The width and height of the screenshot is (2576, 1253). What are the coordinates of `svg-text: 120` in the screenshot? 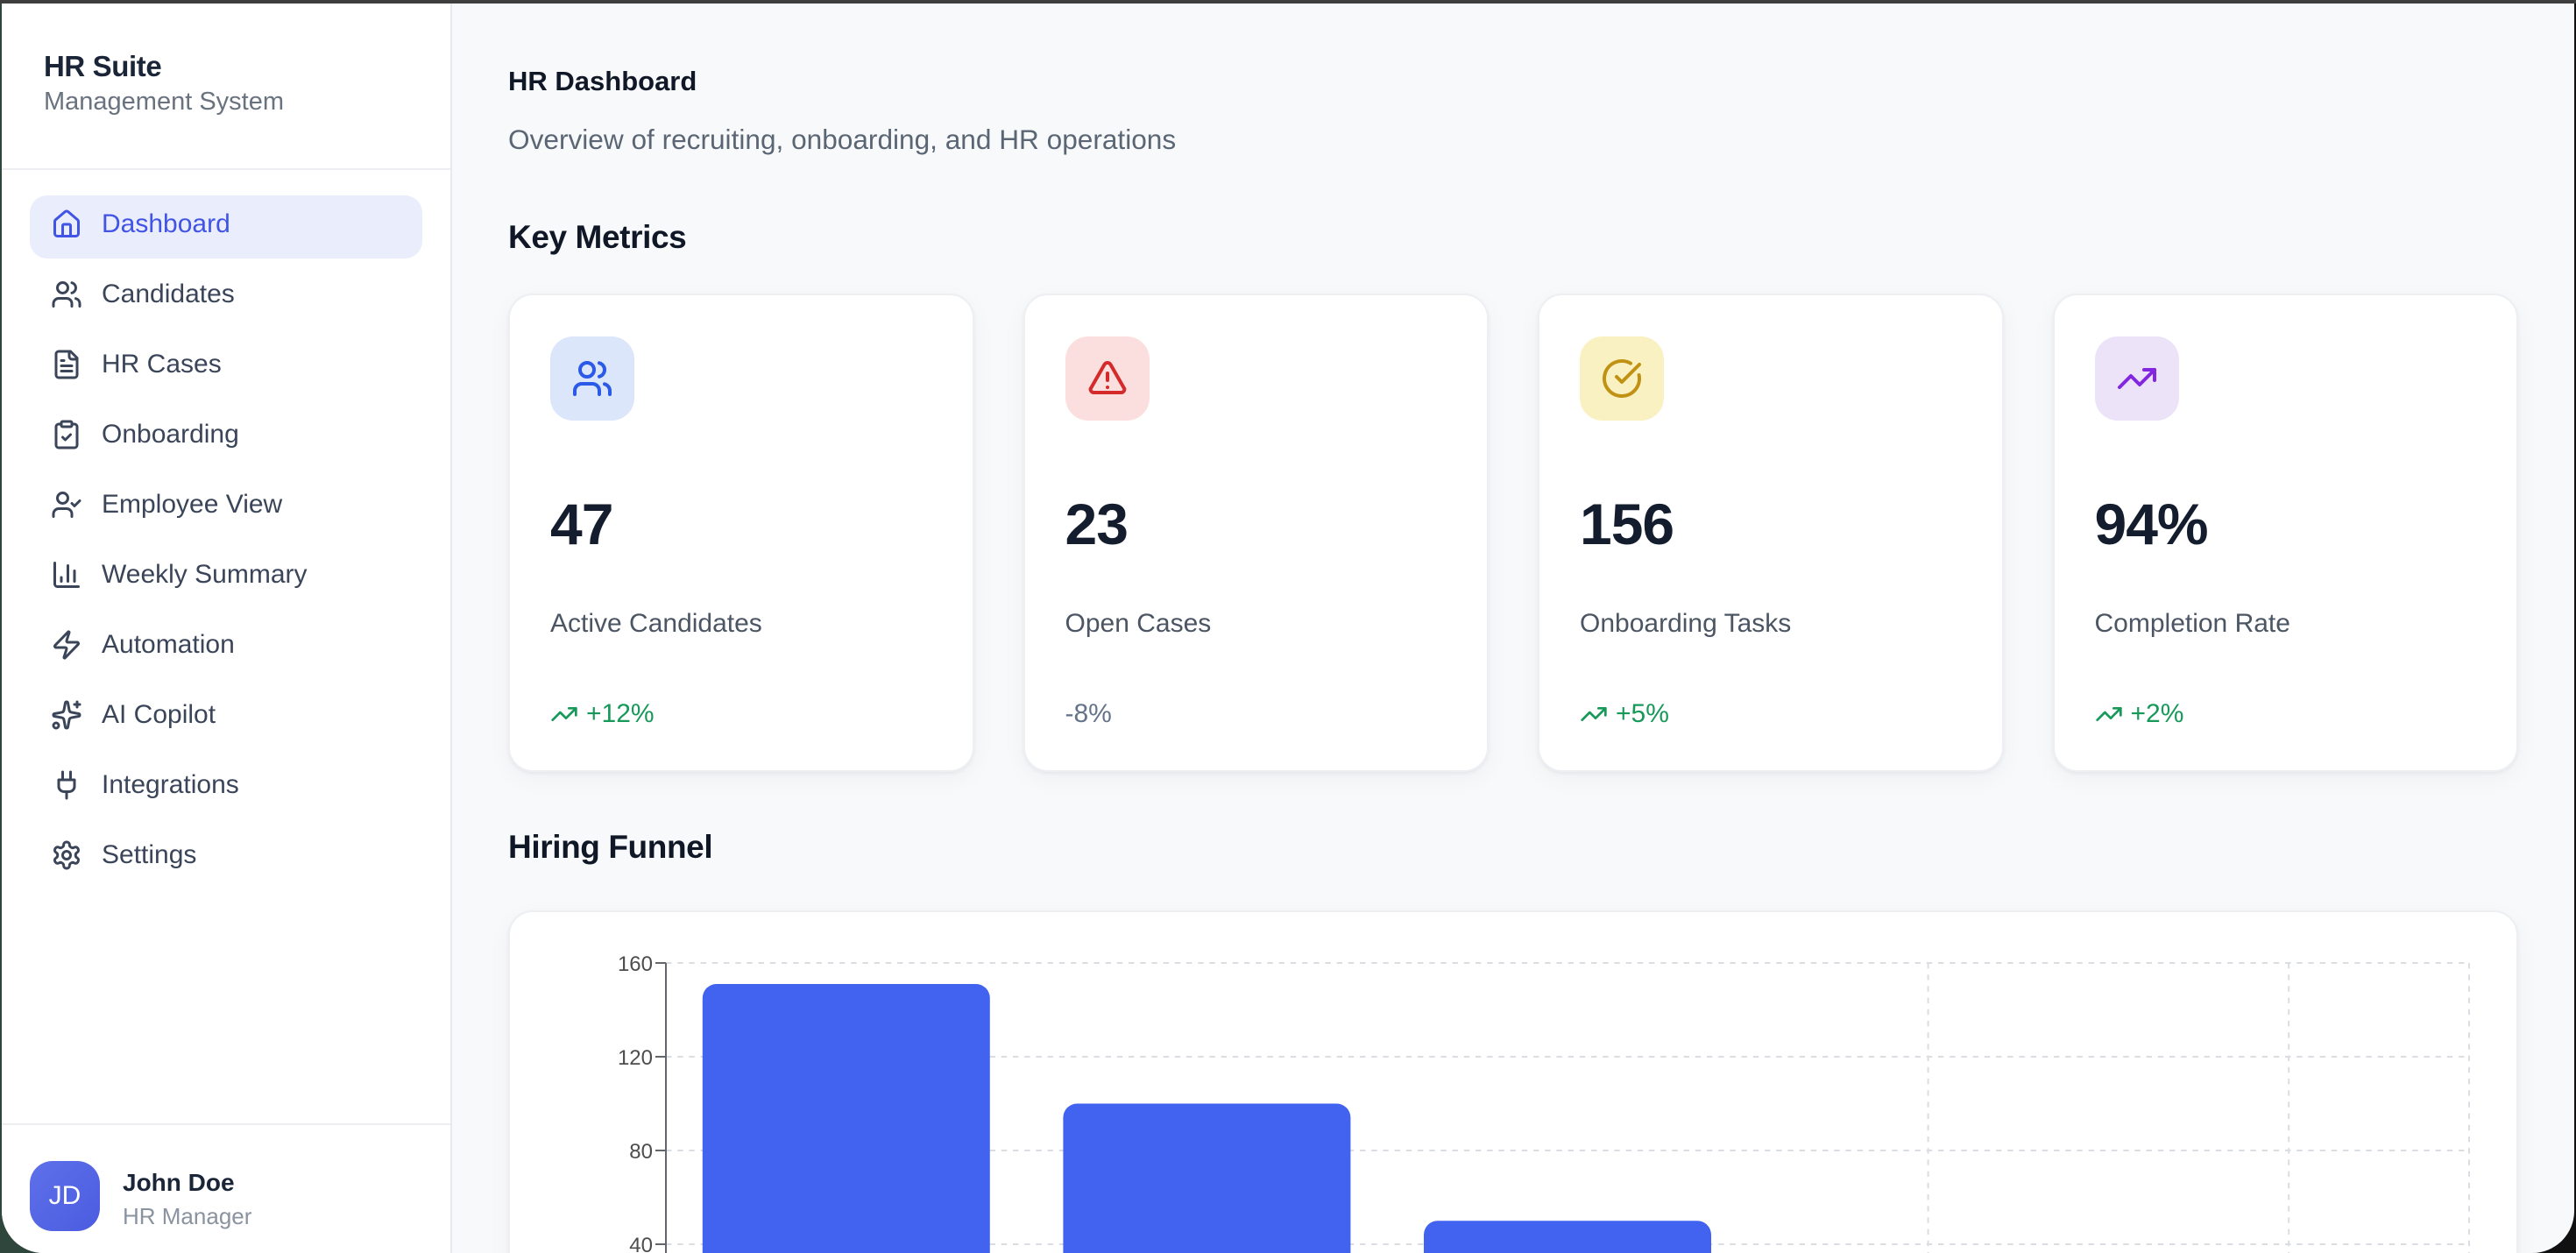 It's located at (635, 1058).